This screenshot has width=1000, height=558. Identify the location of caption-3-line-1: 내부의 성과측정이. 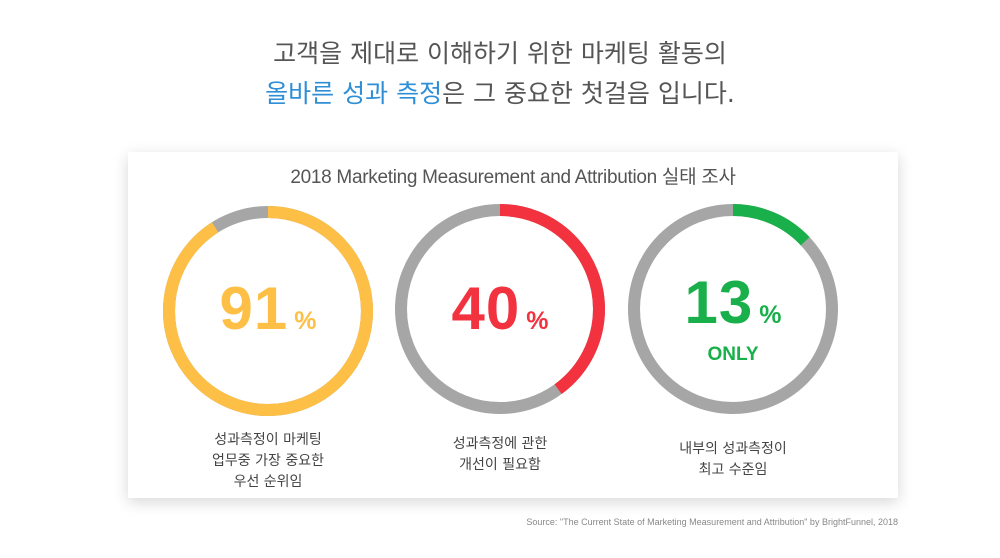
(733, 449).